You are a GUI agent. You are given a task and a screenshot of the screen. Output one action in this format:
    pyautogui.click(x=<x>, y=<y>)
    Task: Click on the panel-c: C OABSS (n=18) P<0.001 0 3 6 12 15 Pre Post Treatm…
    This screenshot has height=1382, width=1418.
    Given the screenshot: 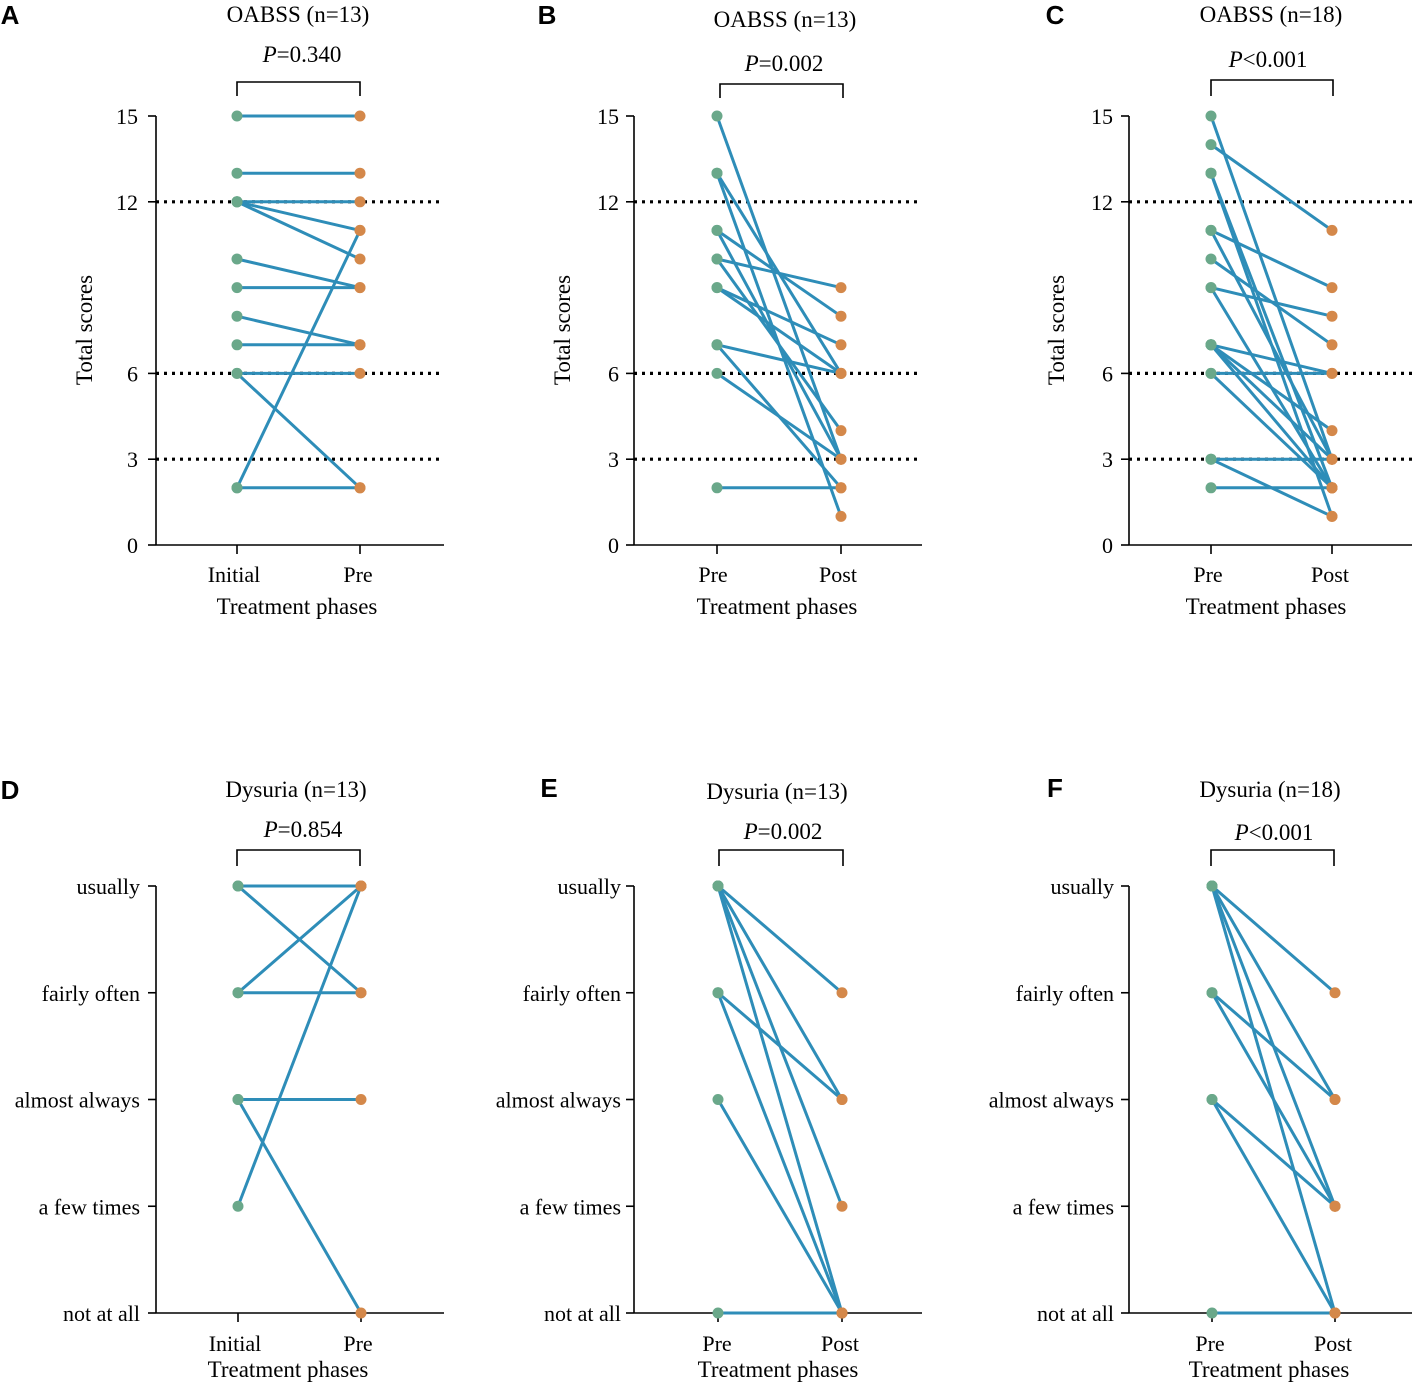 What is the action you would take?
    pyautogui.click(x=1228, y=309)
    